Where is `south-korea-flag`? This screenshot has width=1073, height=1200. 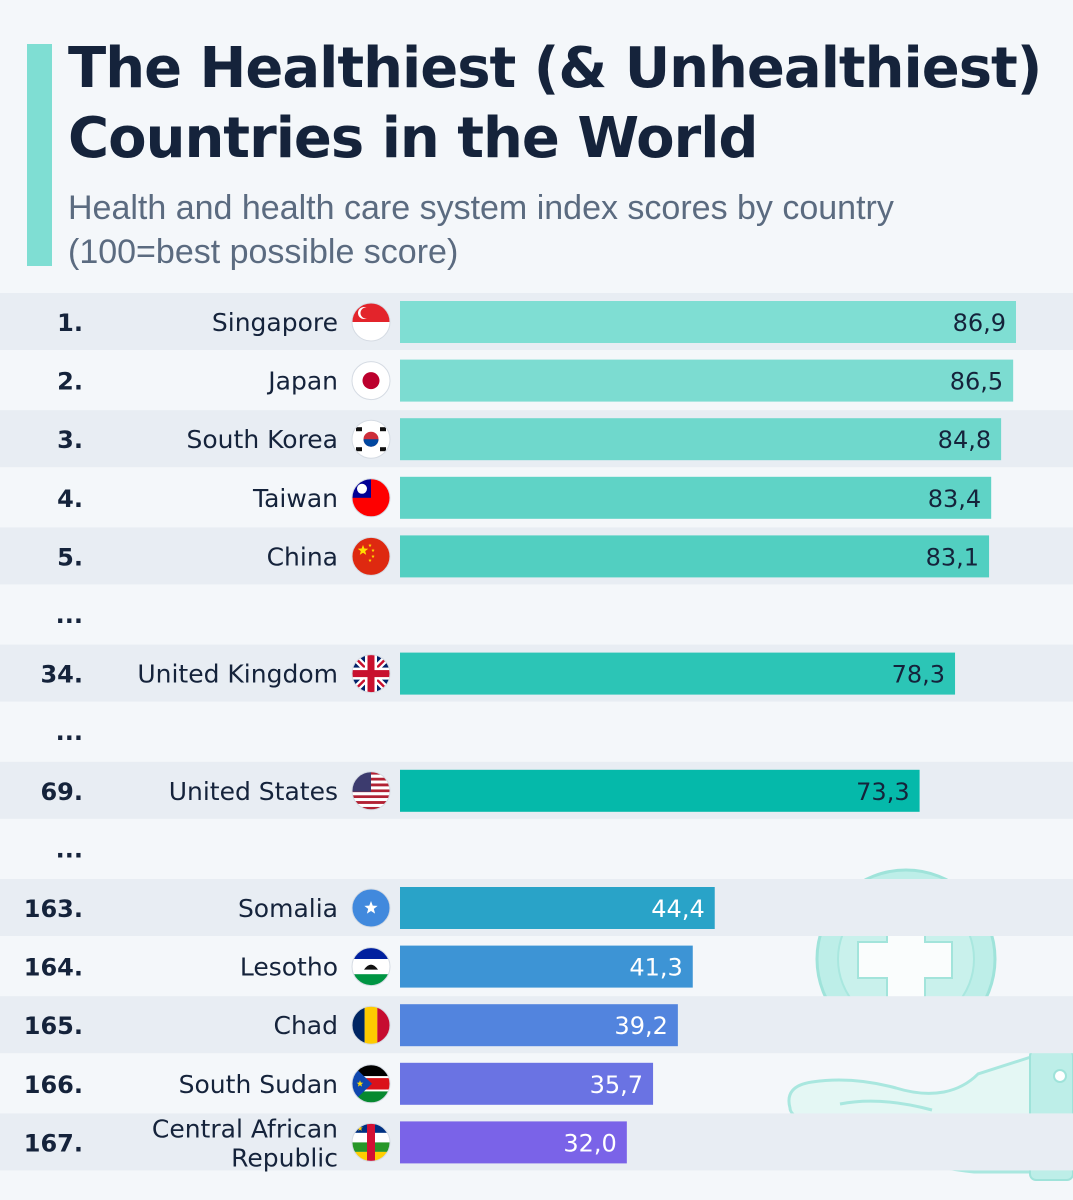 south-korea-flag is located at coordinates (371, 439).